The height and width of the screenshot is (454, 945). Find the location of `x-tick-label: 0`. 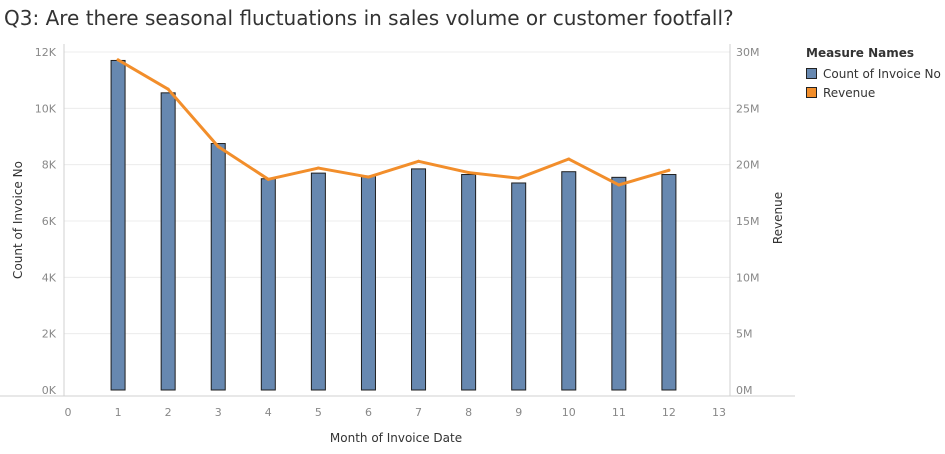

x-tick-label: 0 is located at coordinates (68, 412).